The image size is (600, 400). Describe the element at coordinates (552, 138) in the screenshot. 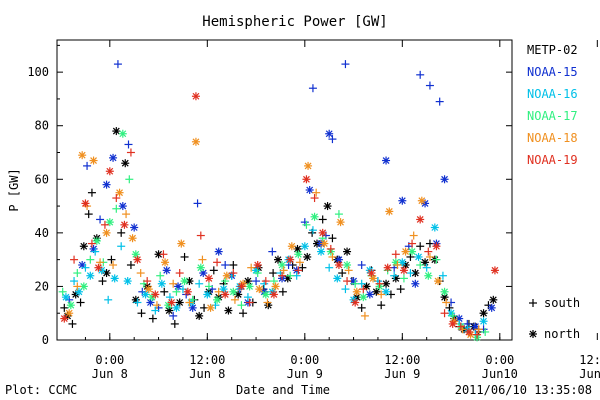

I see `legend-entry-noaa-18: NOAA-18` at that location.